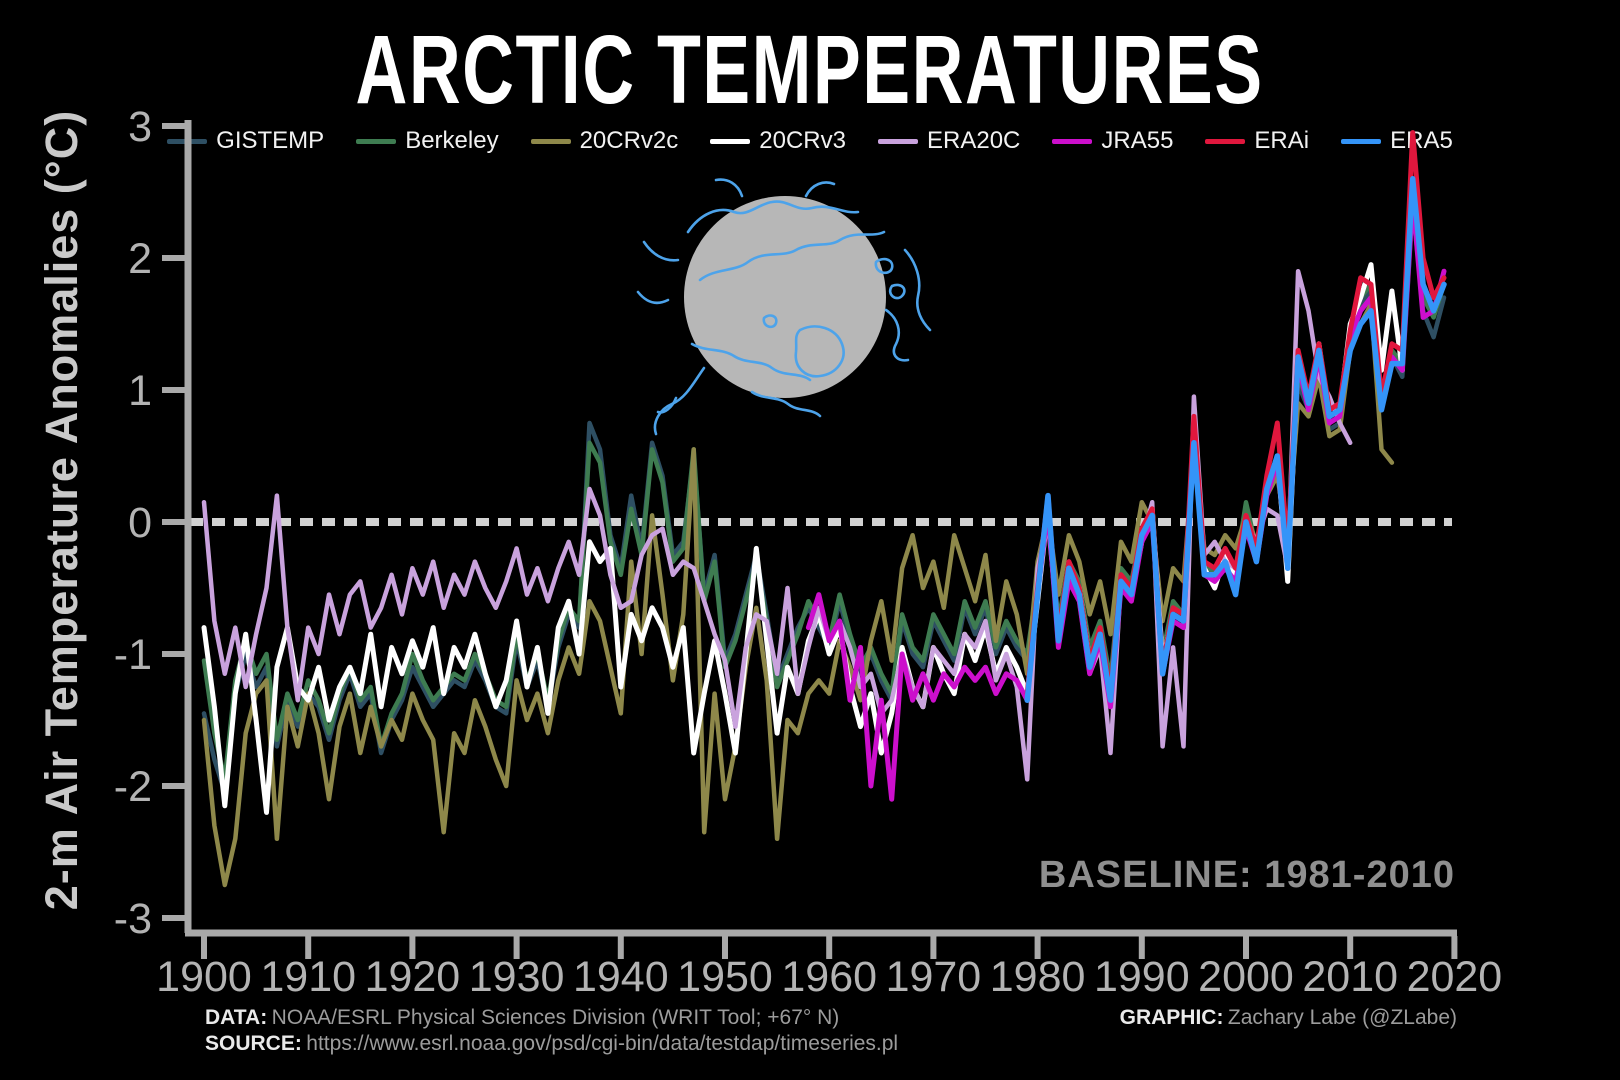 The height and width of the screenshot is (1080, 1620). What do you see at coordinates (1246, 875) in the screenshot?
I see `baseline-note: BASELINE: 1981-2010` at bounding box center [1246, 875].